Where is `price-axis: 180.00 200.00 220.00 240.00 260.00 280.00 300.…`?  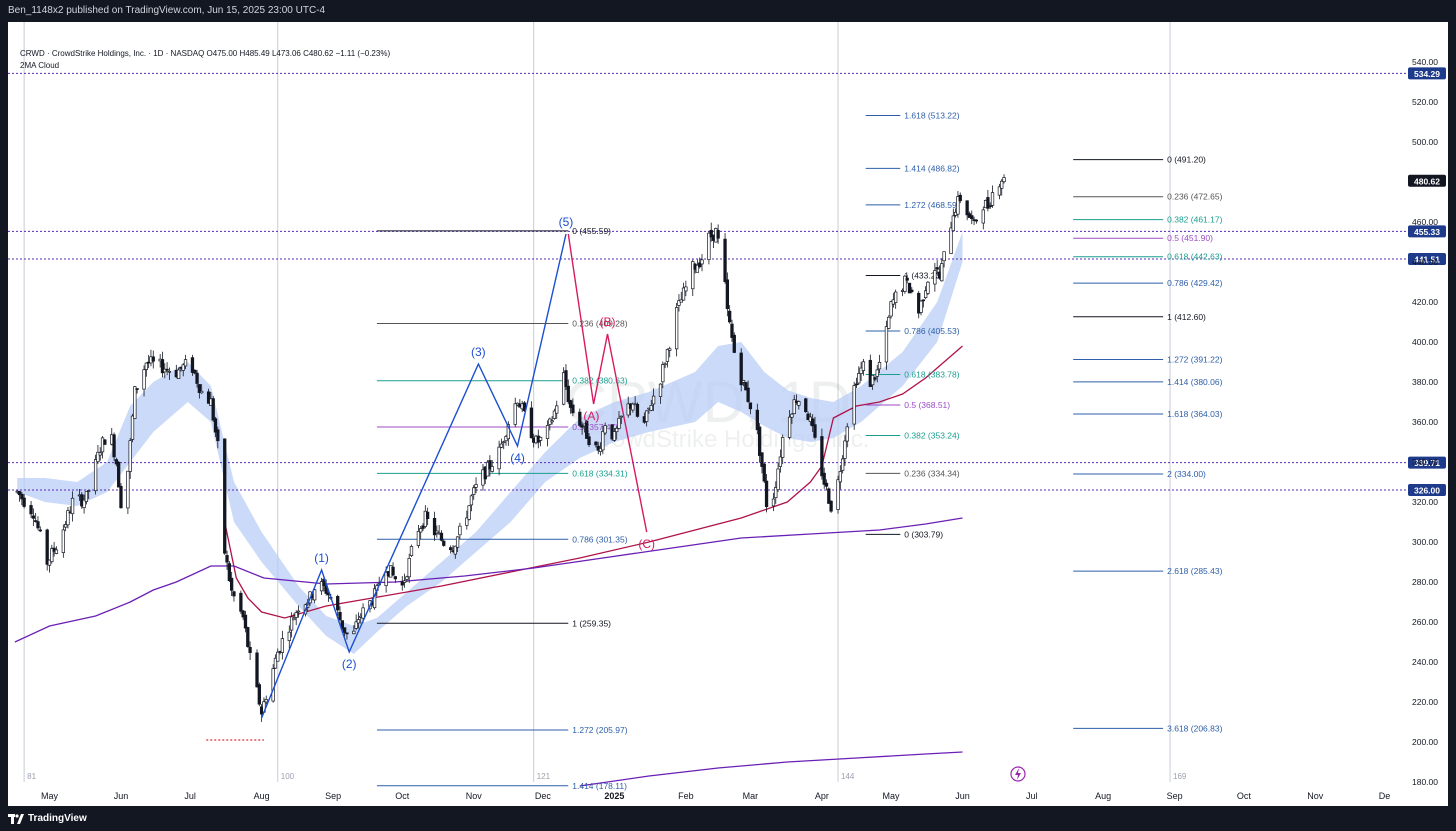 price-axis: 180.00 200.00 220.00 240.00 260.00 280.00 300.… is located at coordinates (1427, 422).